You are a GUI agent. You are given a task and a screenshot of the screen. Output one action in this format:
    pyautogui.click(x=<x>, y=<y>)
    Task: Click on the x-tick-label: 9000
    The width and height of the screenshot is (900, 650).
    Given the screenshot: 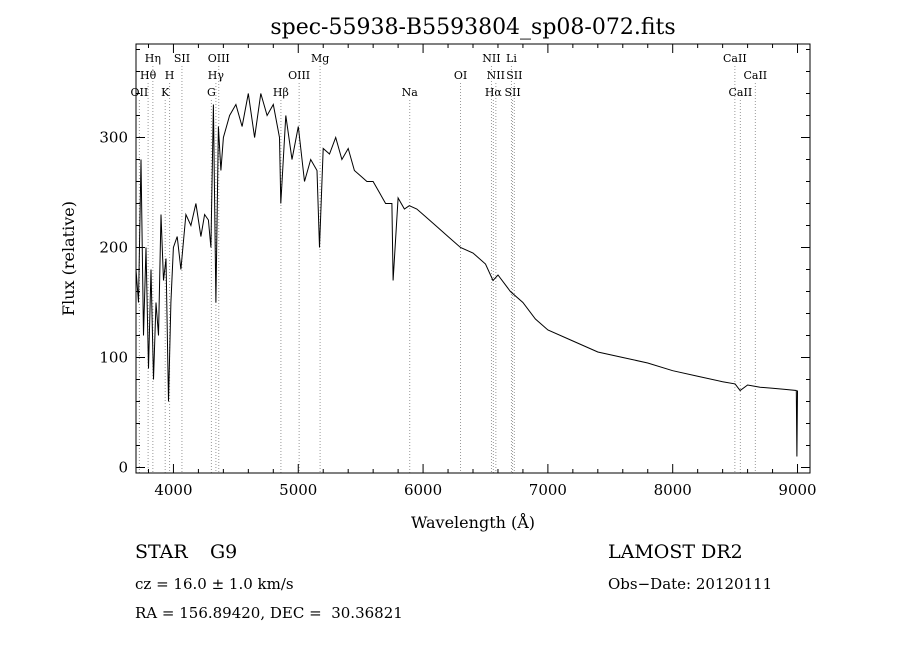 What is the action you would take?
    pyautogui.click(x=797, y=490)
    